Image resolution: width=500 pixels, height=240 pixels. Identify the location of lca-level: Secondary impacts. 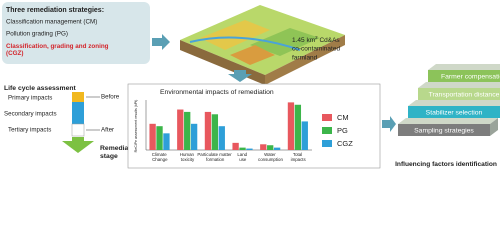
(30, 114).